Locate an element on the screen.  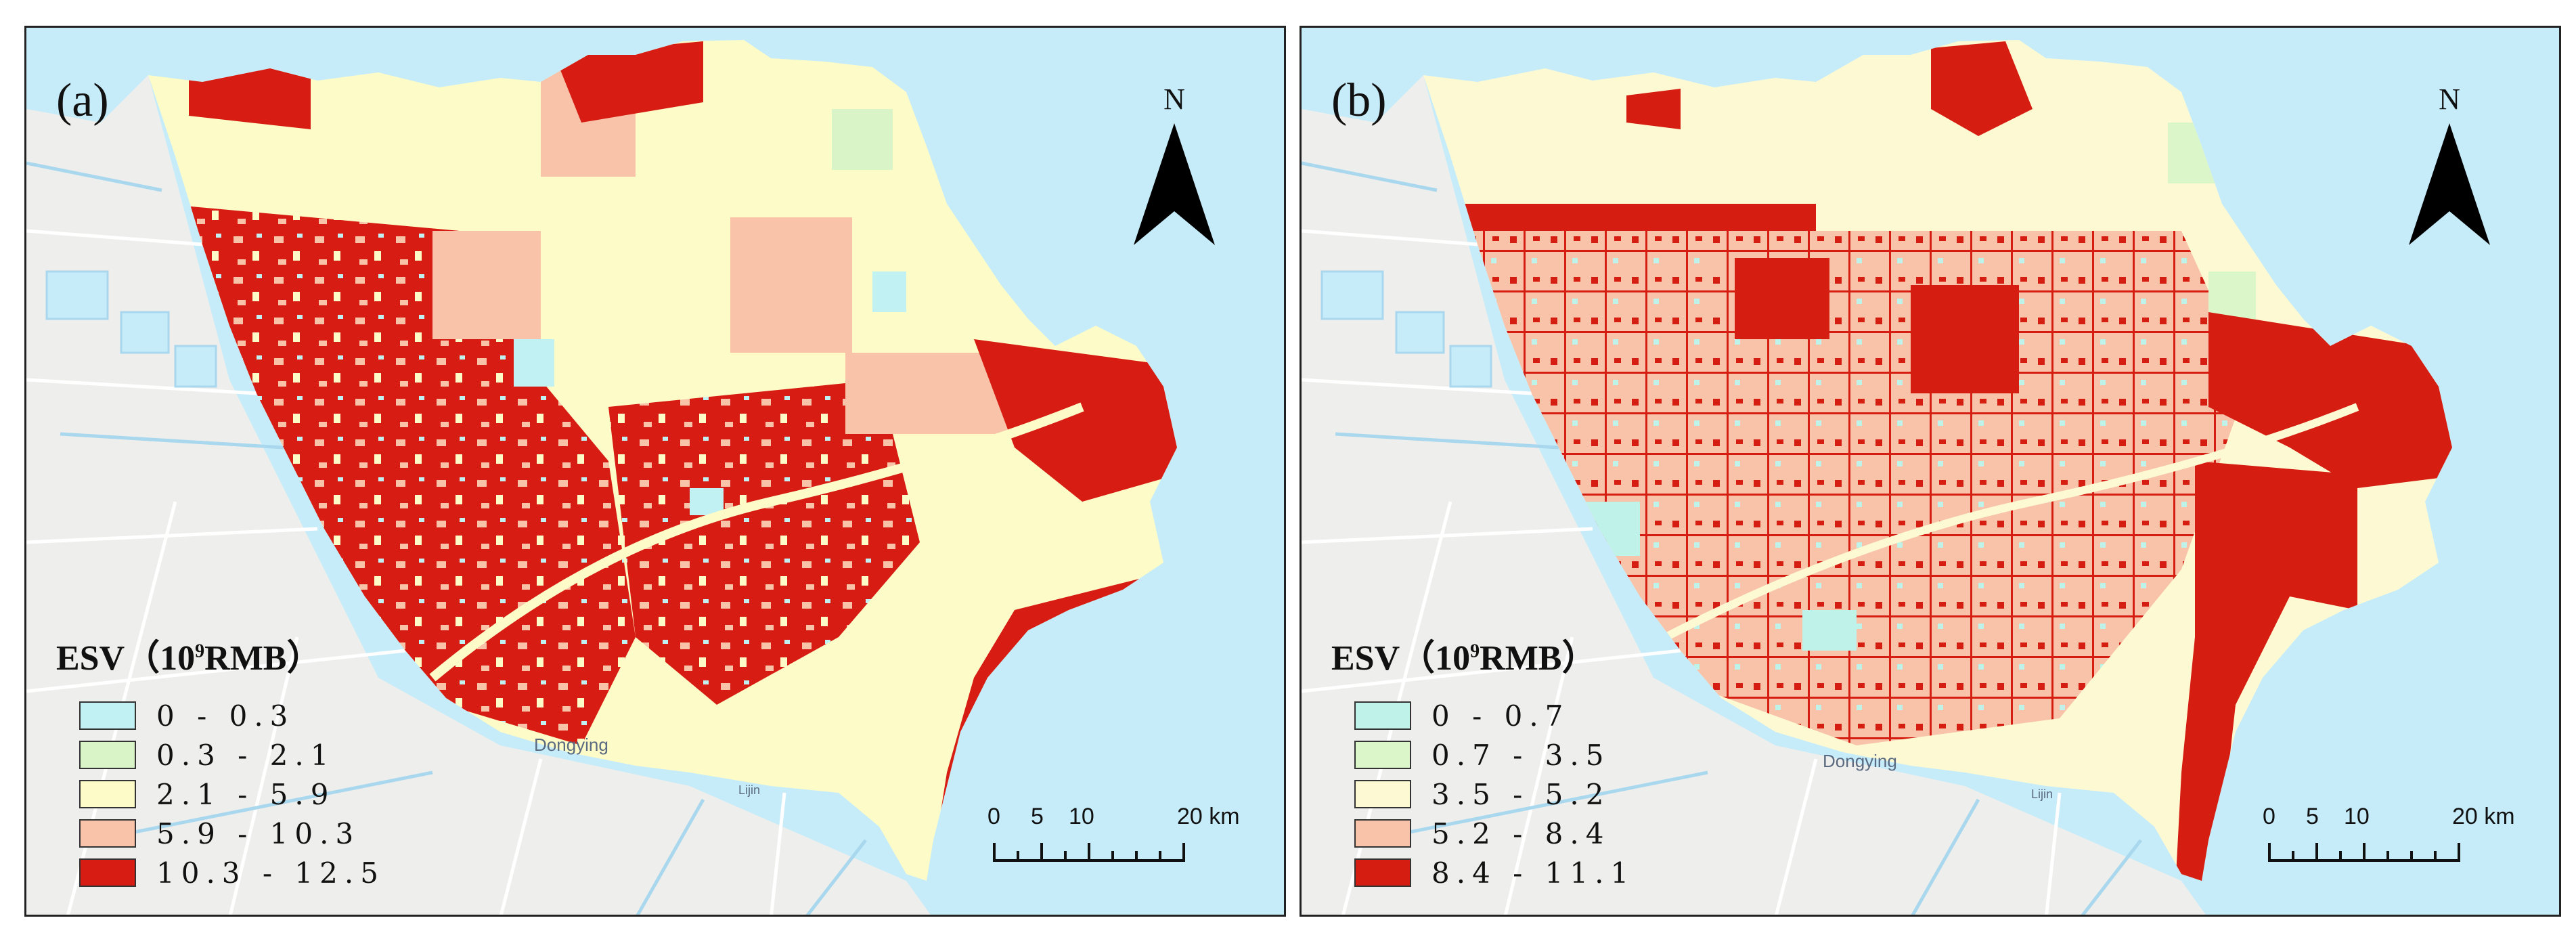
legend-item: 0 - 0.7 is located at coordinates (1494, 716).